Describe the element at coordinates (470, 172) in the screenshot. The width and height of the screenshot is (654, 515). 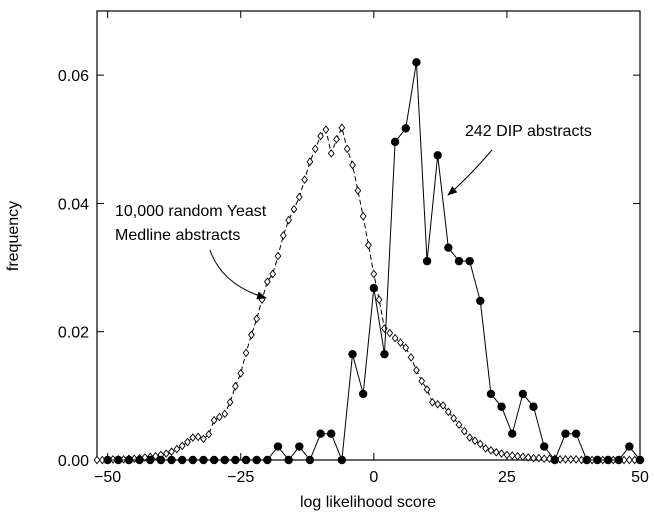
I see `annotation-dip-abstracts-arrow` at that location.